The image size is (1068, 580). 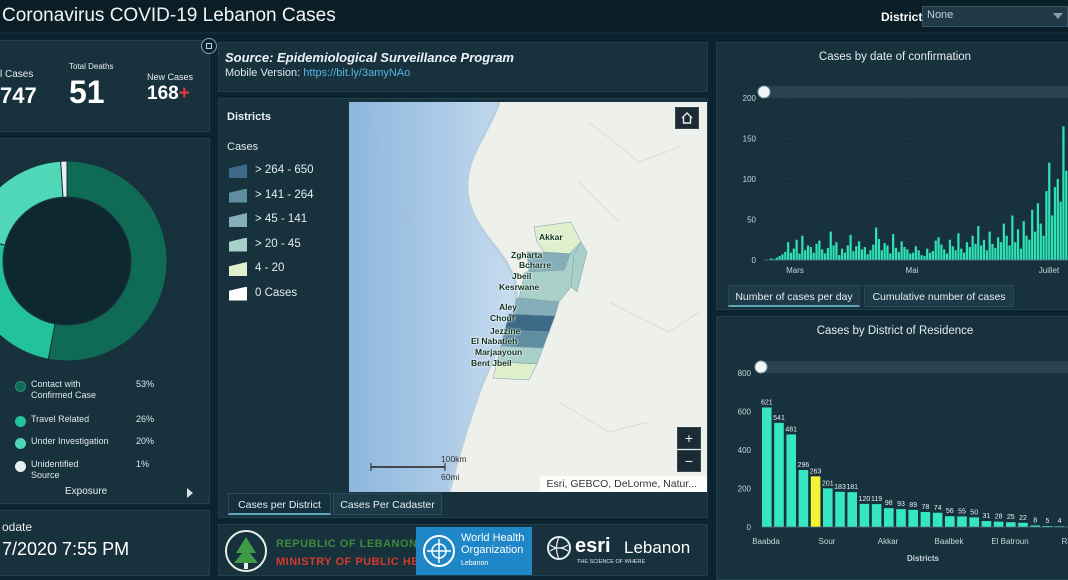 What do you see at coordinates (387, 504) in the screenshot?
I see `tab-cases-per-cadaster: Cases Per Cadaster` at bounding box center [387, 504].